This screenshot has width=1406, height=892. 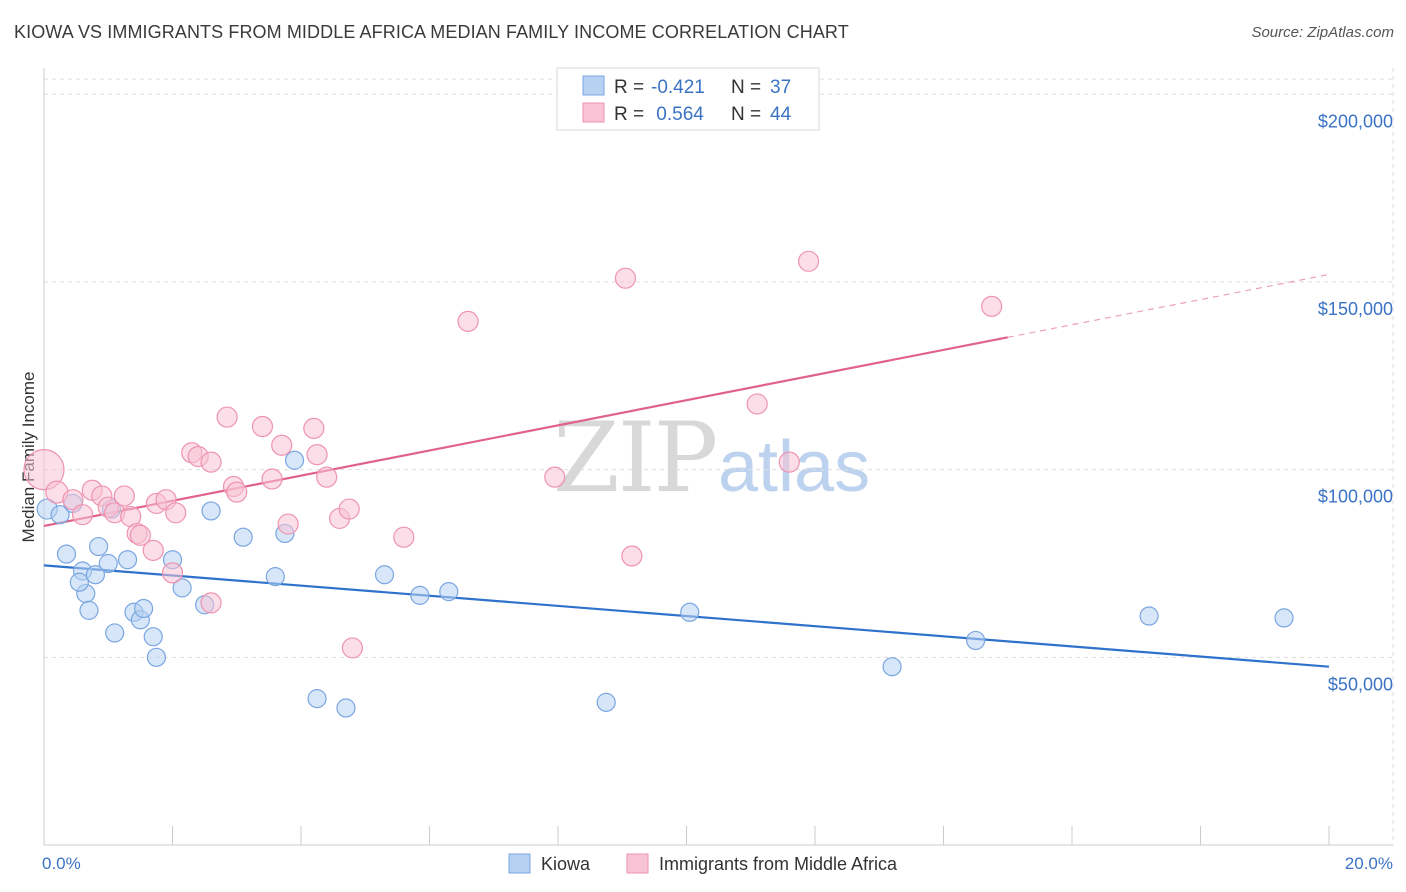 I want to click on bottom-legend-swatch-immigrants, so click(x=637, y=863).